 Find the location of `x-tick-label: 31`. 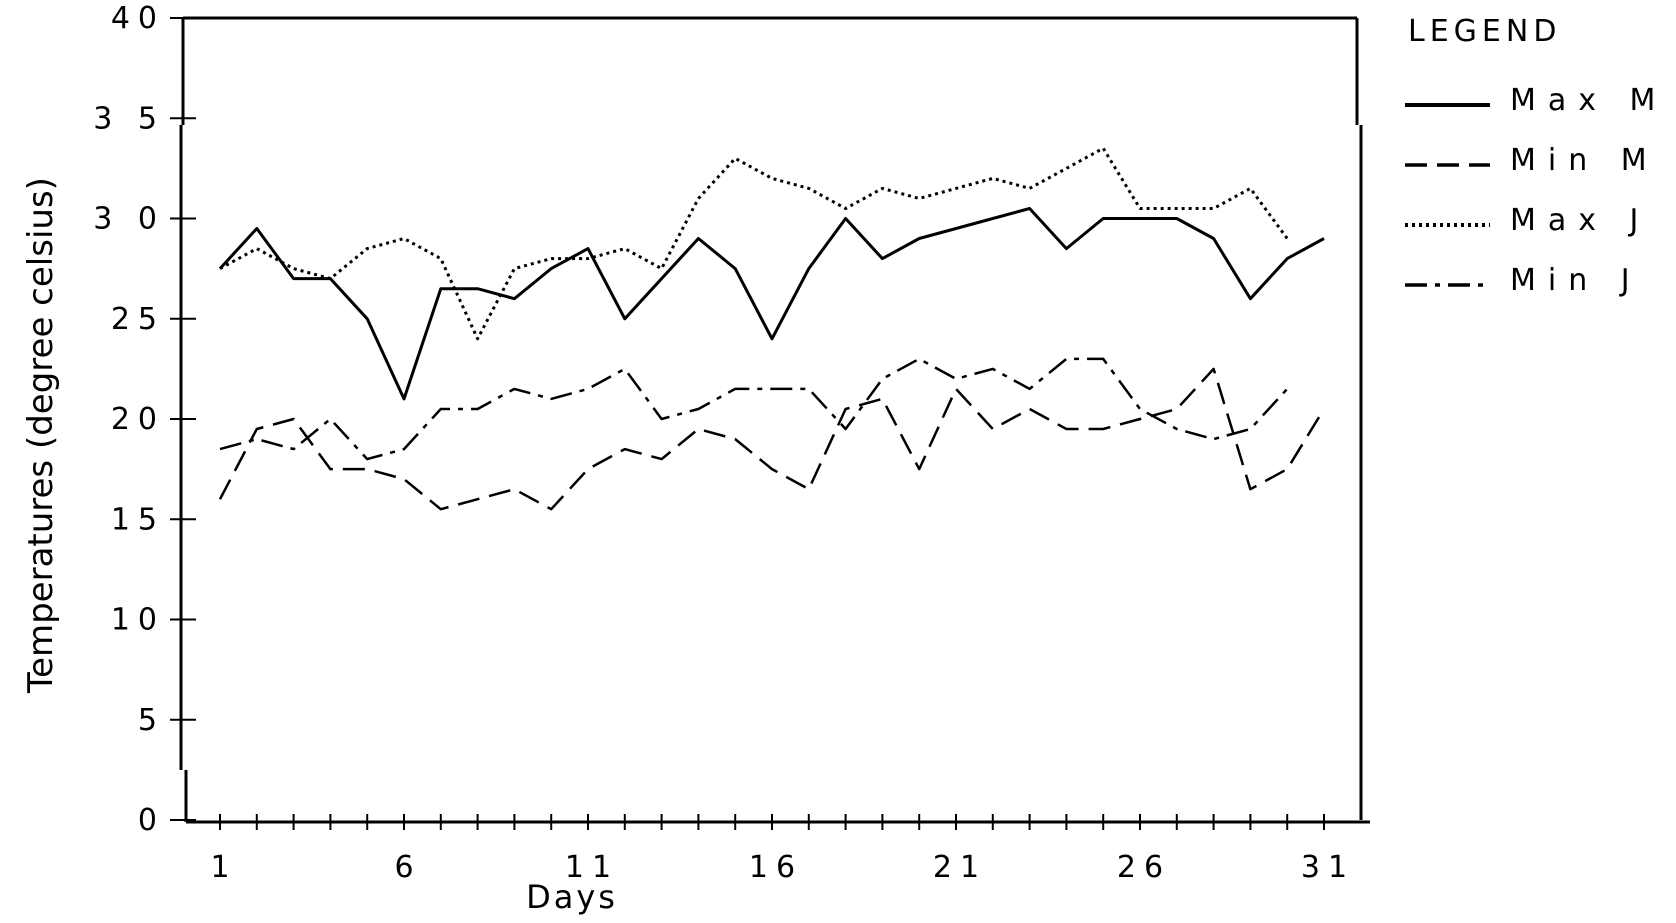

x-tick-label: 31 is located at coordinates (1328, 867).